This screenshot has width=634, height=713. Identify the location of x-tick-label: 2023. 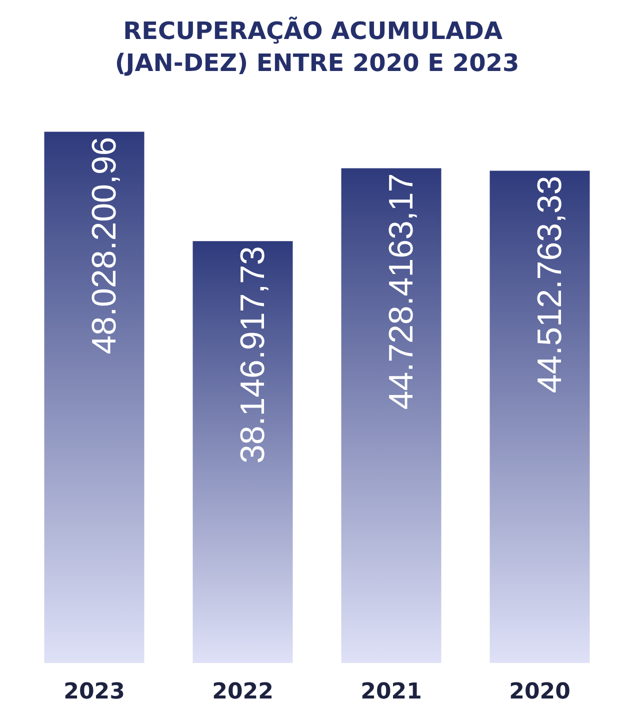
(94, 692).